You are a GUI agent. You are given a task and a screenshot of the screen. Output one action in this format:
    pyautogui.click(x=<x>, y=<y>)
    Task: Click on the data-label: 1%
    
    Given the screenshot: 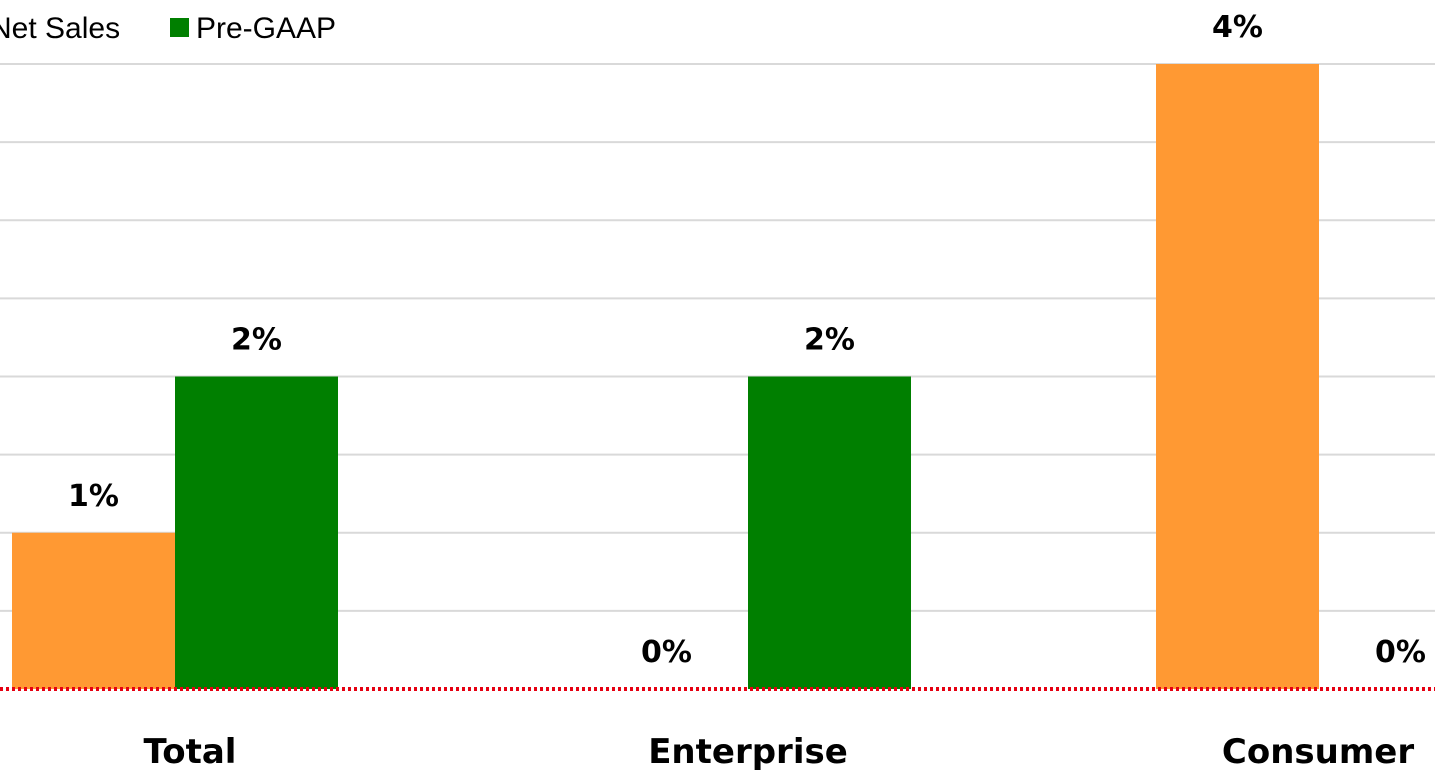 What is the action you would take?
    pyautogui.click(x=93, y=496)
    